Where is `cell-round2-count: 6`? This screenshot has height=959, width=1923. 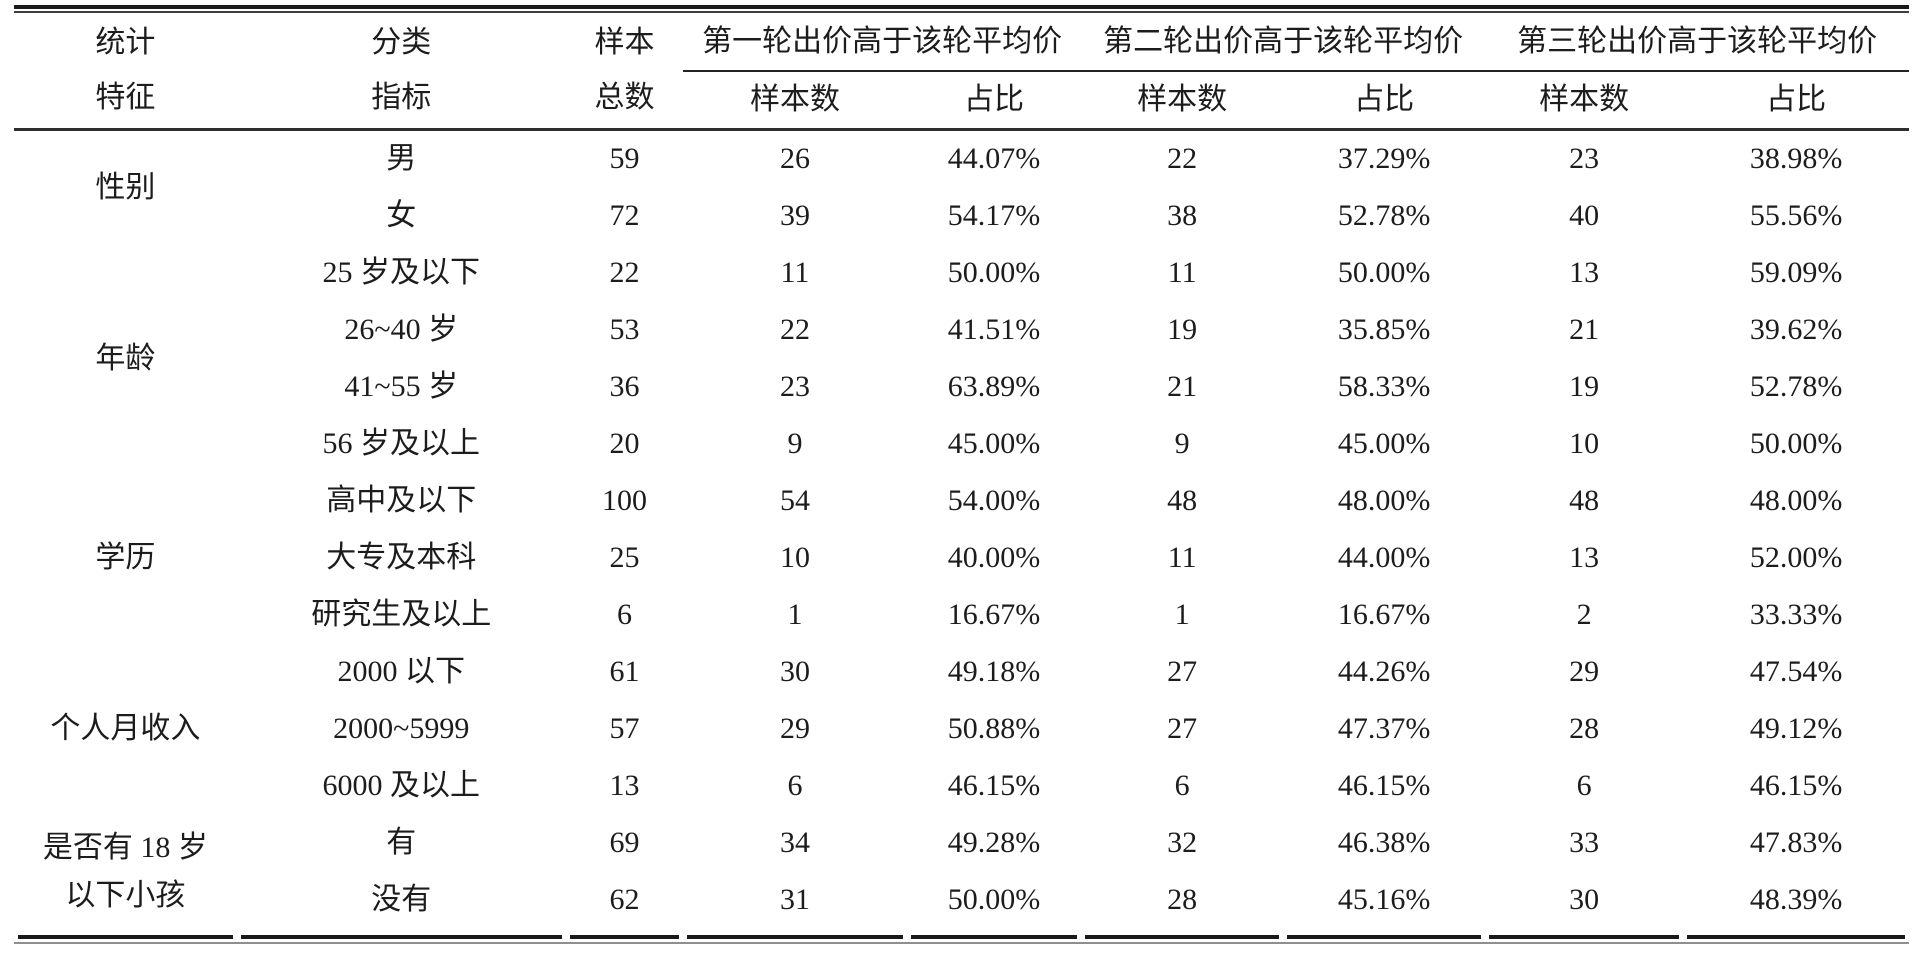 cell-round2-count: 6 is located at coordinates (1182, 786).